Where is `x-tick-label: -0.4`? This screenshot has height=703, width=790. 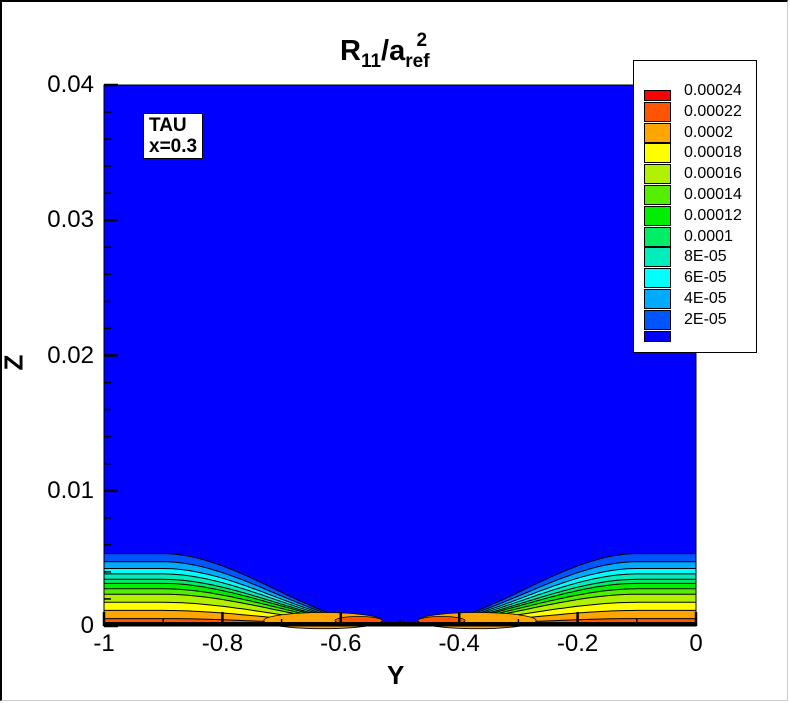 x-tick-label: -0.4 is located at coordinates (459, 643).